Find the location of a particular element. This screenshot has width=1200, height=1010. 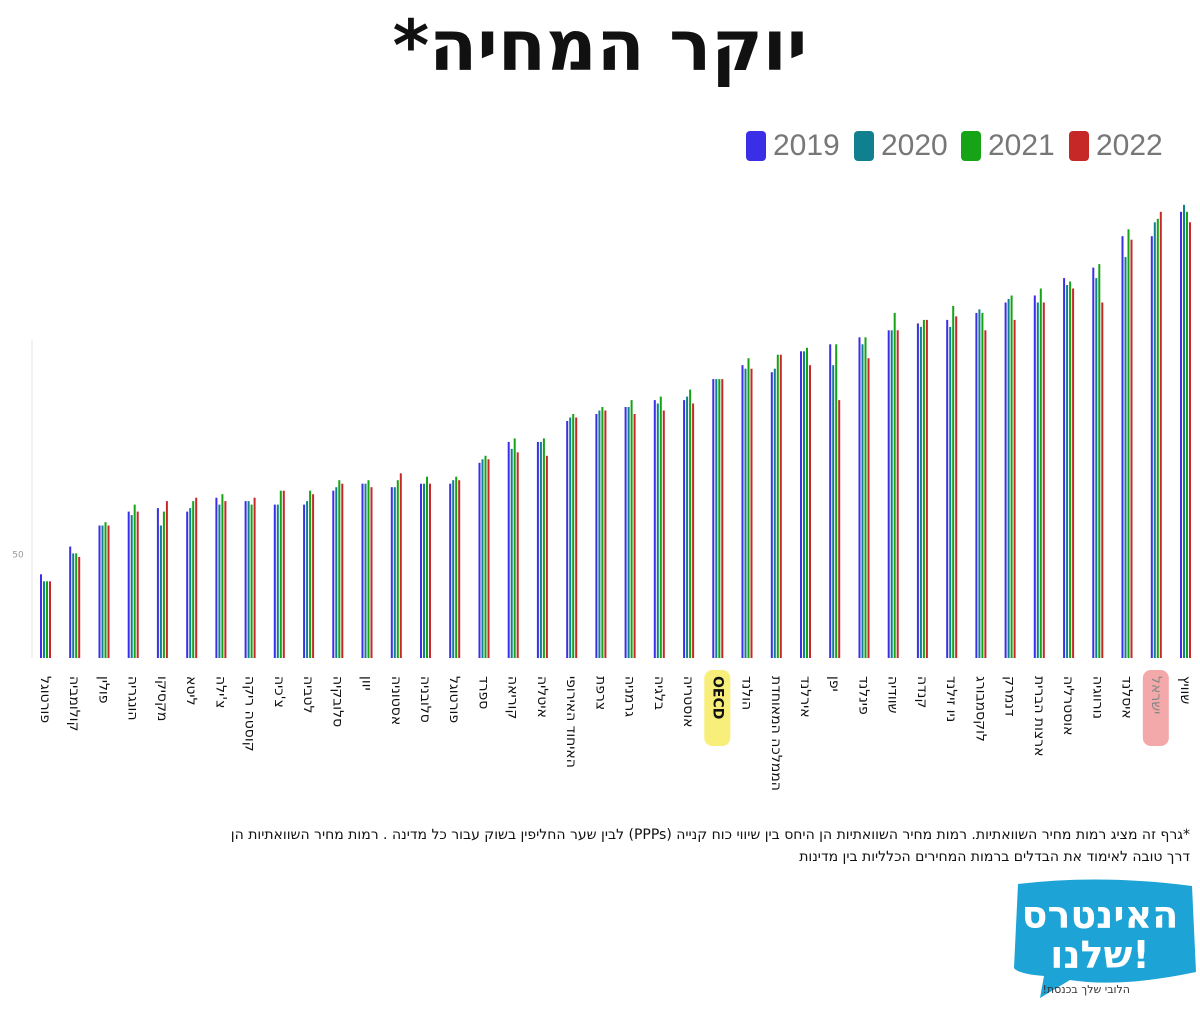

category-label-36: נורווגיה is located at coordinates (1097, 697).